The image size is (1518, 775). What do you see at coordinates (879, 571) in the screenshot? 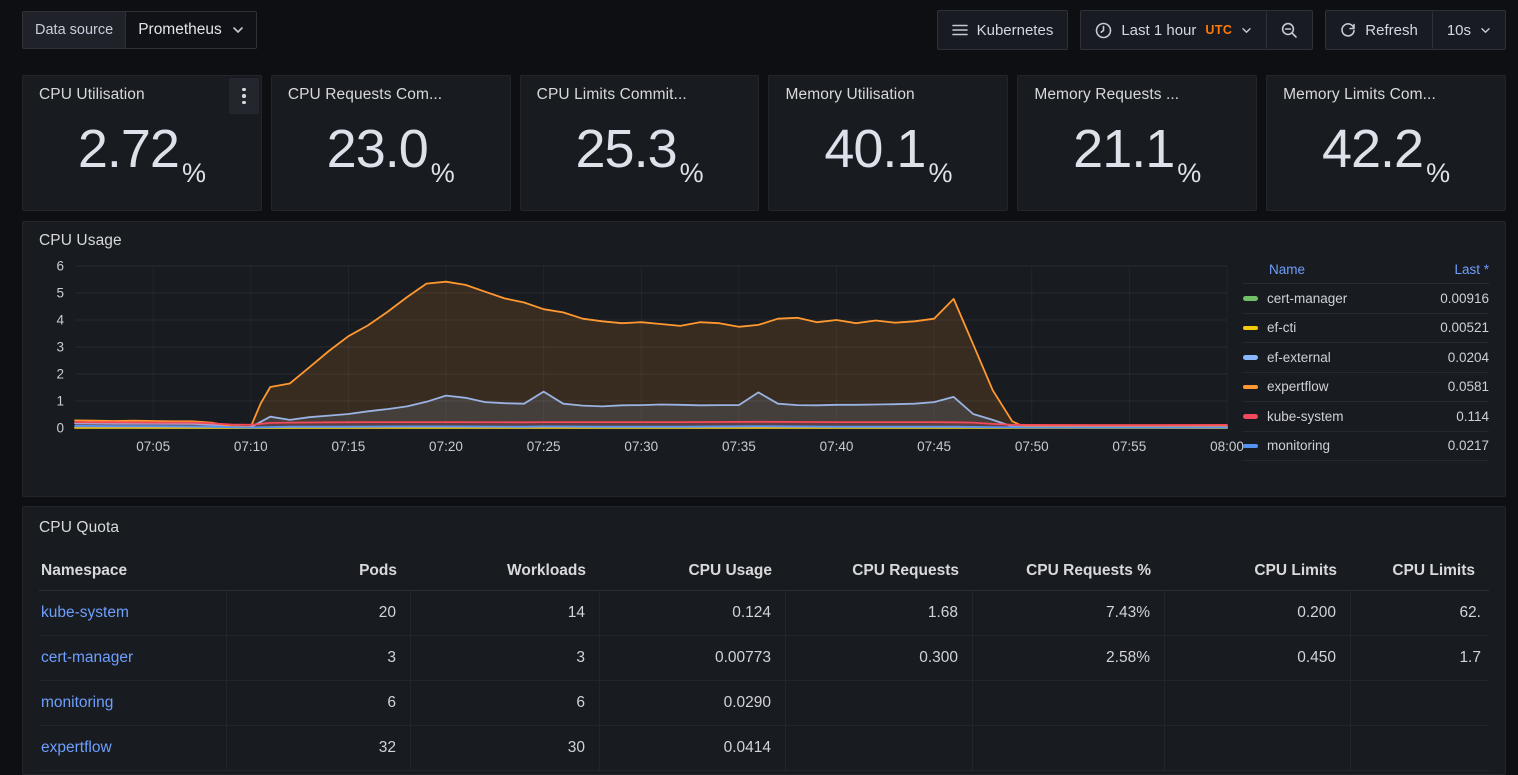
I see `quota-column-header: CPU Requests` at bounding box center [879, 571].